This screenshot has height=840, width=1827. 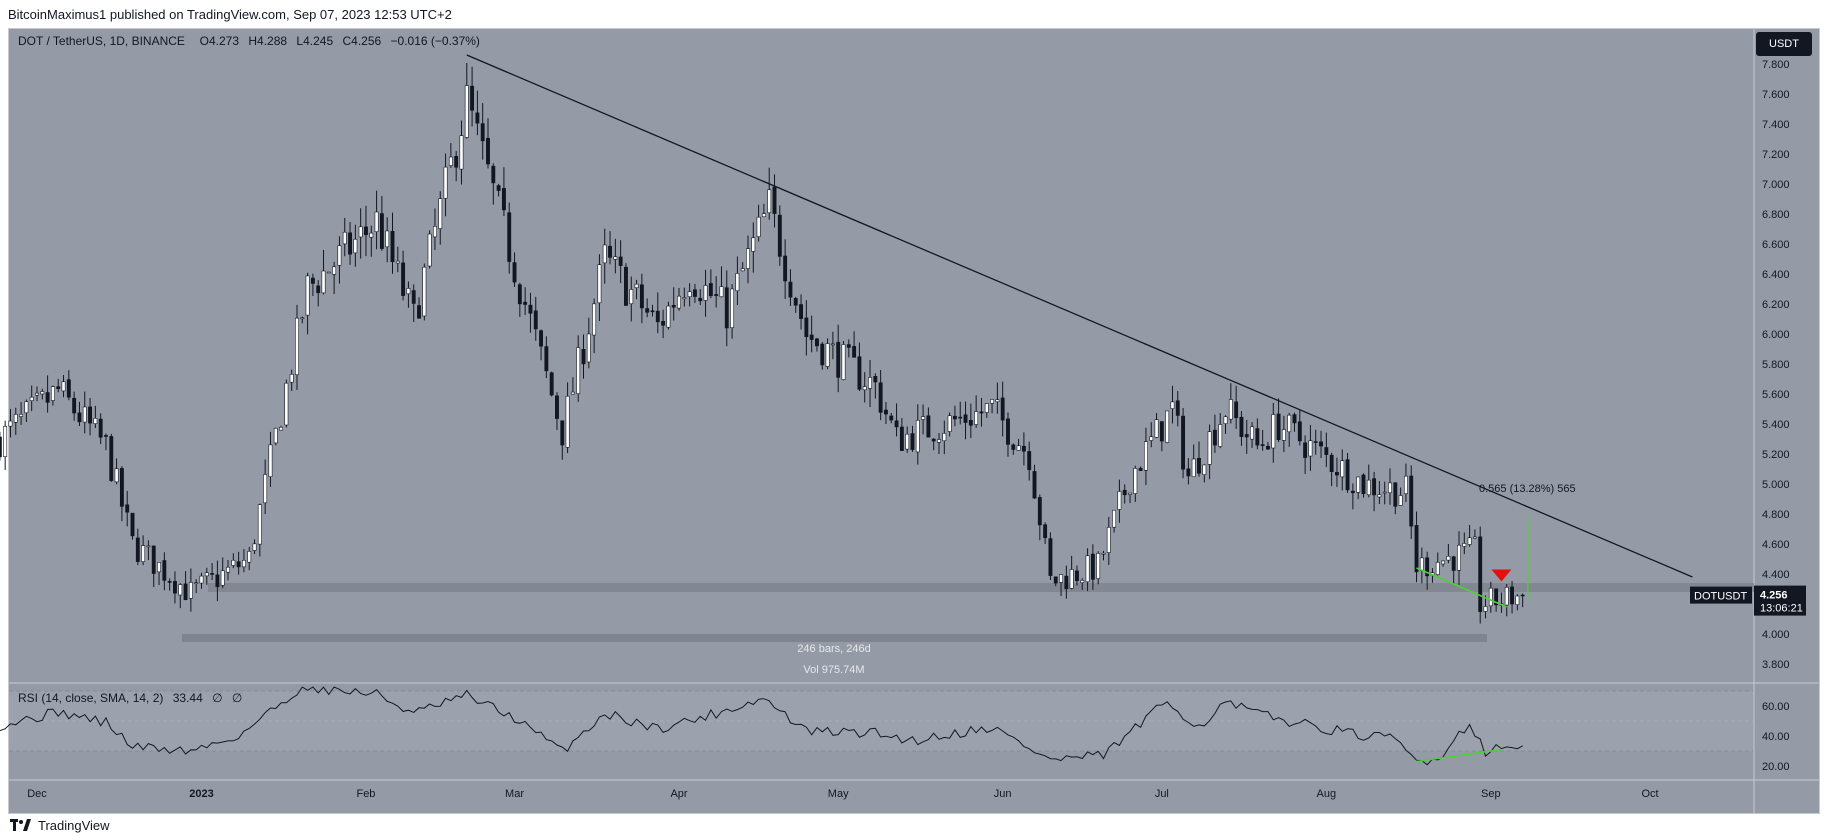 I want to click on rsi-line, so click(x=761, y=726).